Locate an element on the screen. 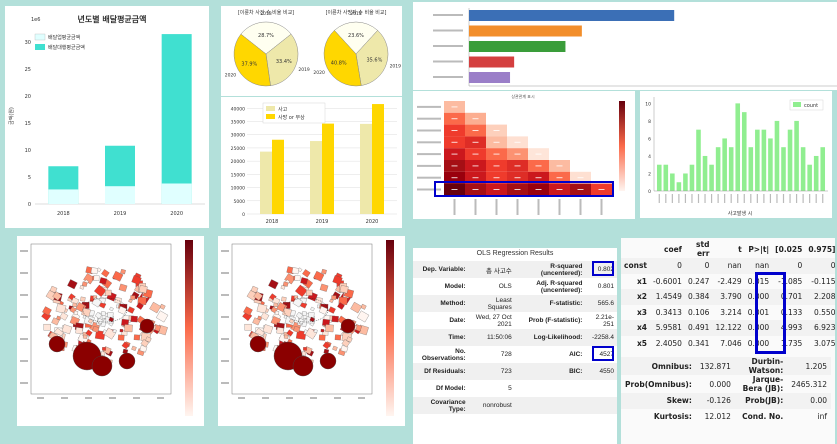 This screenshot has height=444, width=837. ols-label: Df Residuals: is located at coordinates (441, 371).